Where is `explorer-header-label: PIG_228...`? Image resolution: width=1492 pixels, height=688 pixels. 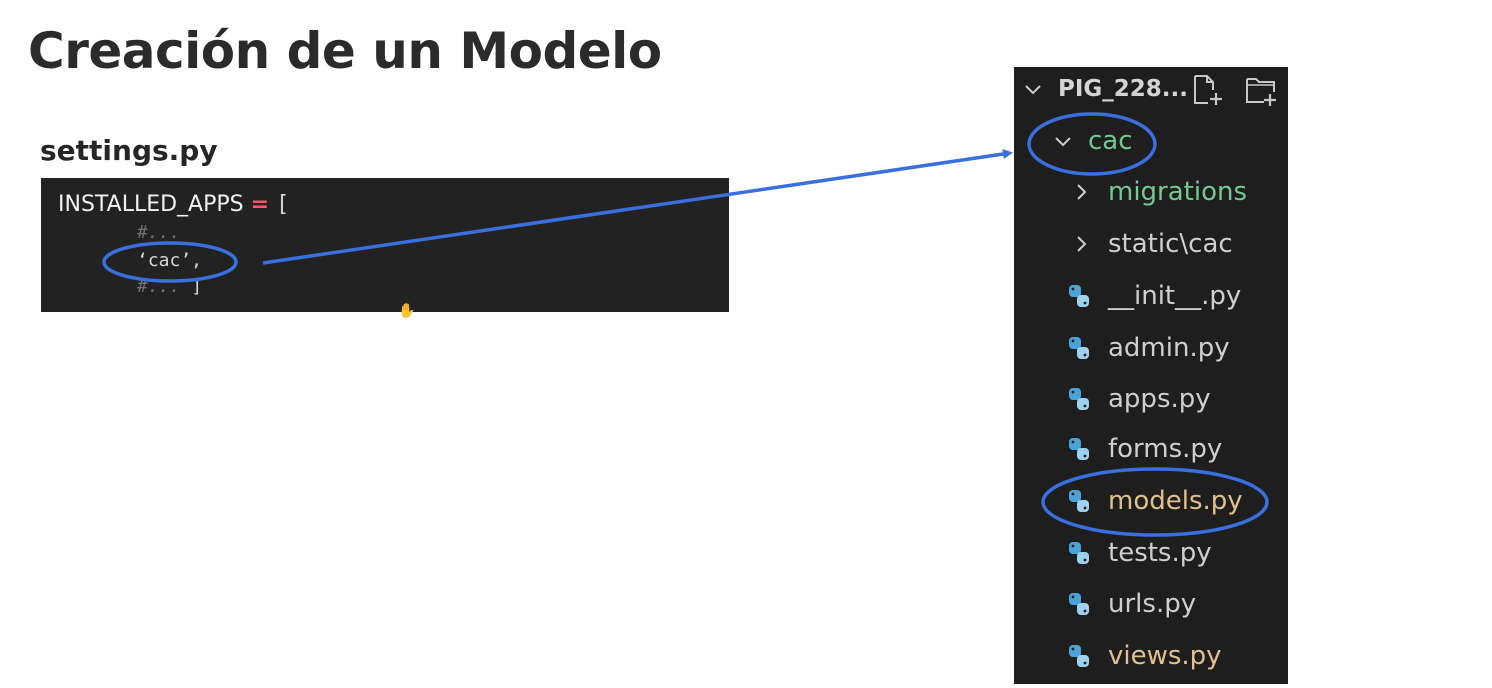 explorer-header-label: PIG_228... is located at coordinates (1123, 89).